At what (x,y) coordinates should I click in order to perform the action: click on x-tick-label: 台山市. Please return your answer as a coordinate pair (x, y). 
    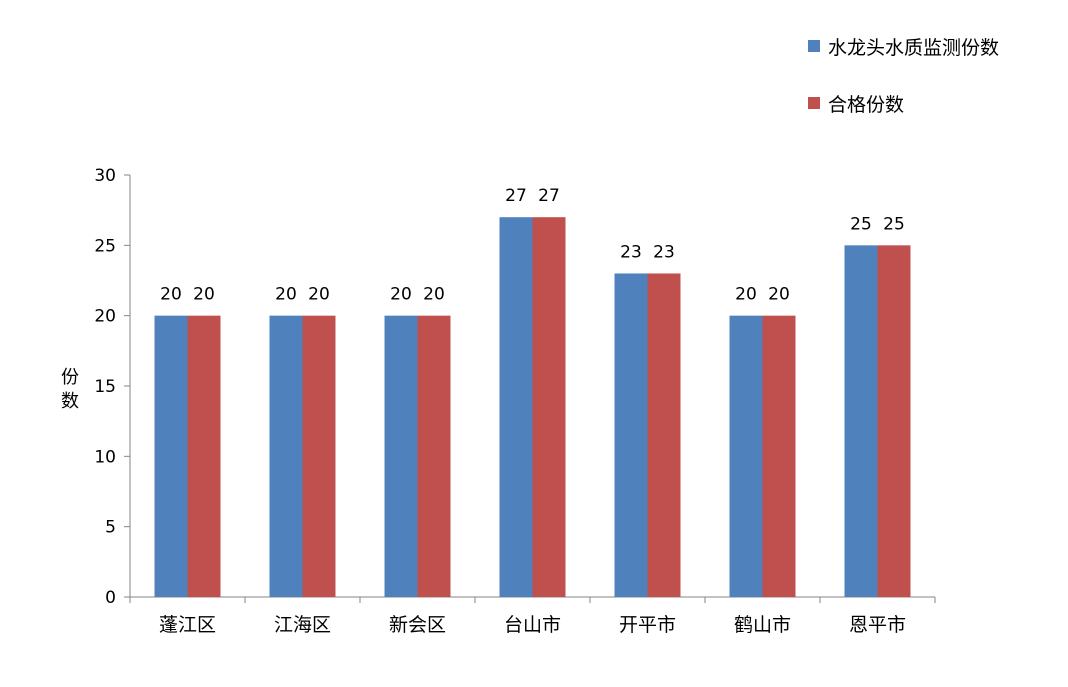
    Looking at the image, I should click on (532, 625).